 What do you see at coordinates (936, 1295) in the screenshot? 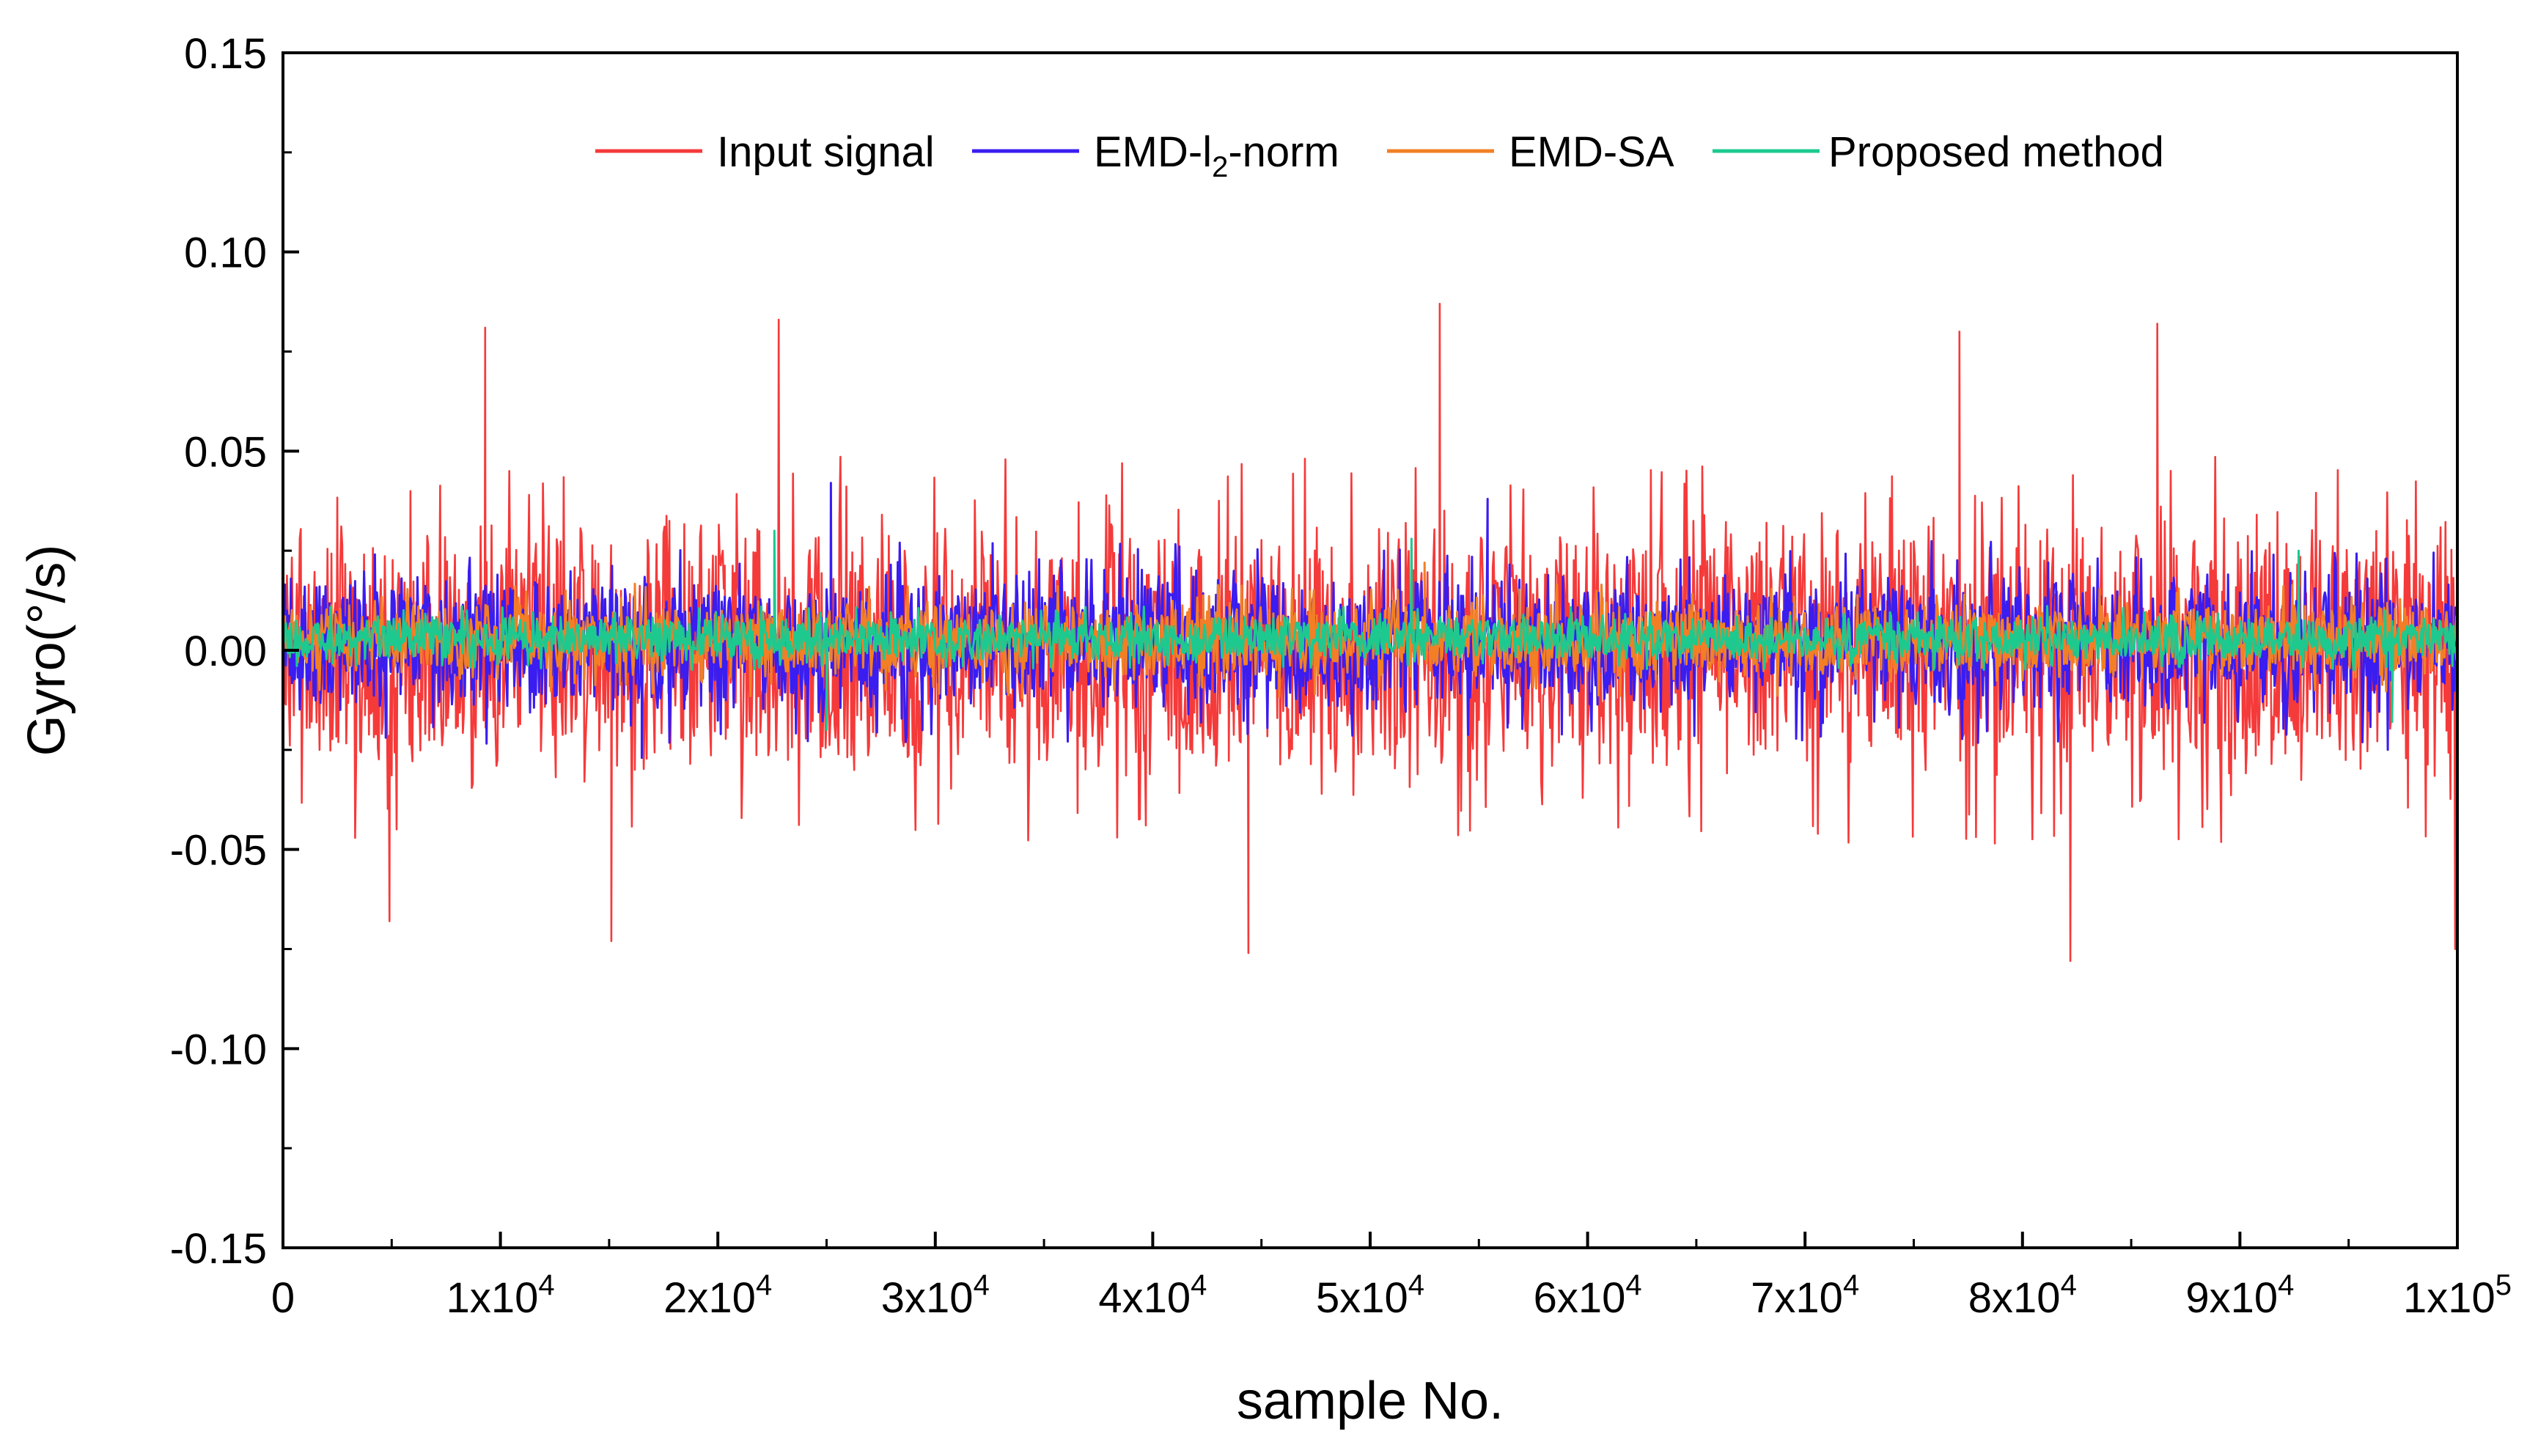
I see `x-tick-label: 3x10⁴` at bounding box center [936, 1295].